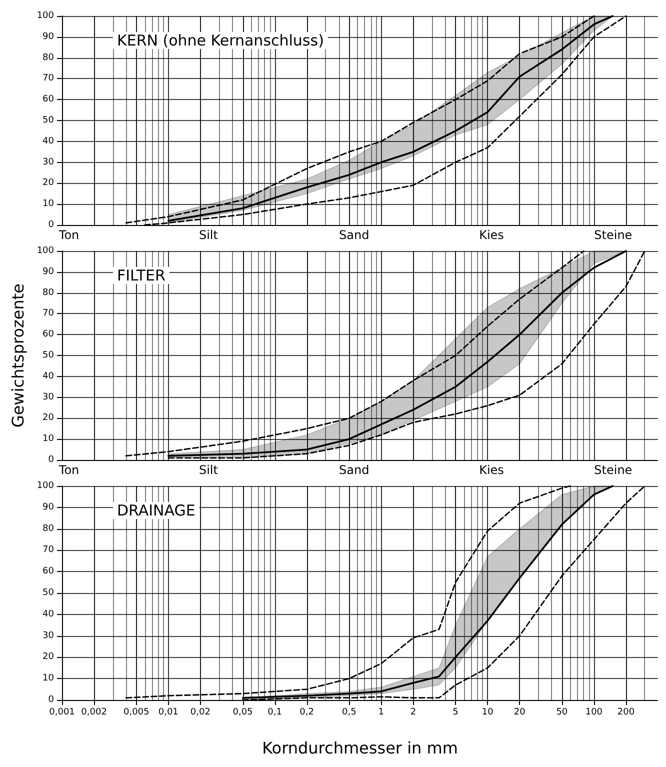  I want to click on x-tick-label: 2, so click(413, 713).